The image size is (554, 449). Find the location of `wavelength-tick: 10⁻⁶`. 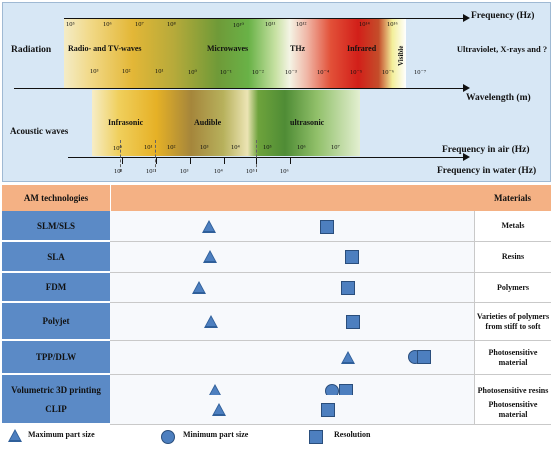

wavelength-tick: 10⁻⁶ is located at coordinates (388, 72).